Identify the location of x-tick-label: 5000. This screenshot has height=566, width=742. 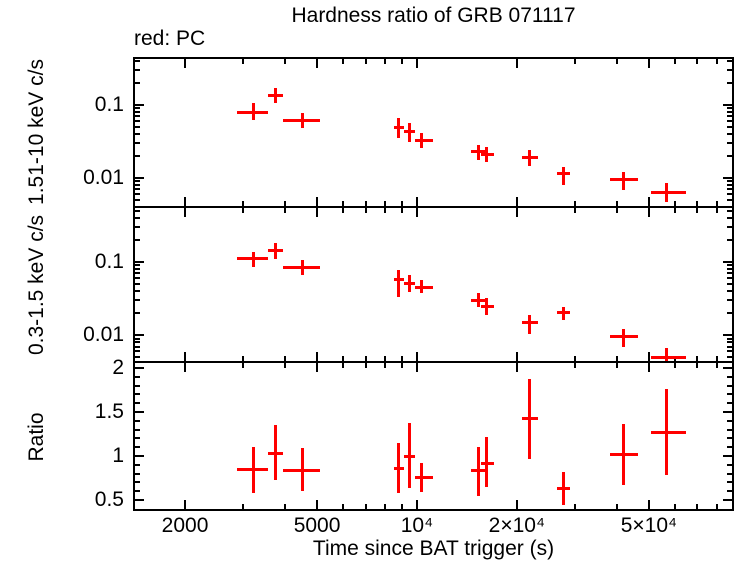
(317, 525).